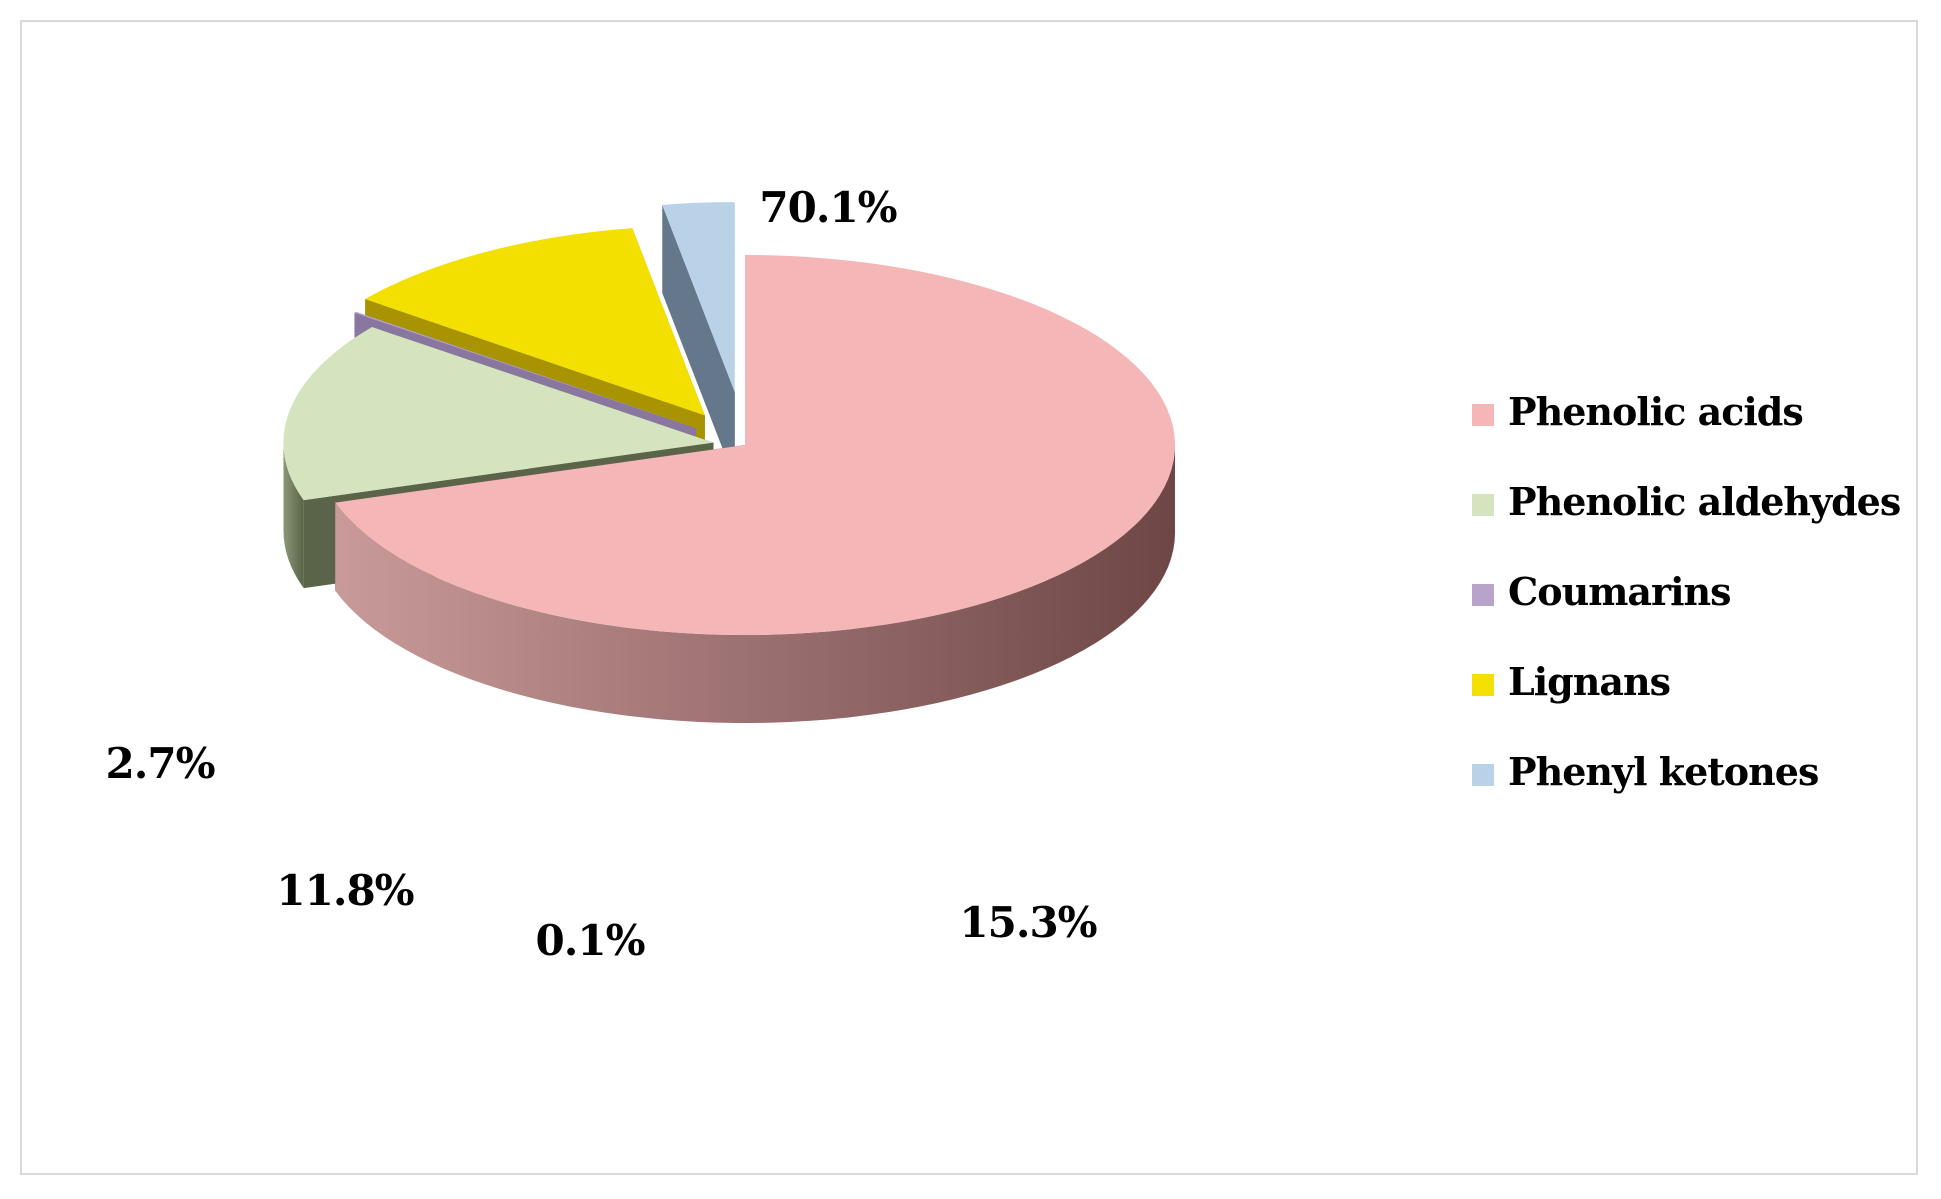  Describe the element at coordinates (1589, 681) in the screenshot. I see `legend-label: Lignans` at that location.